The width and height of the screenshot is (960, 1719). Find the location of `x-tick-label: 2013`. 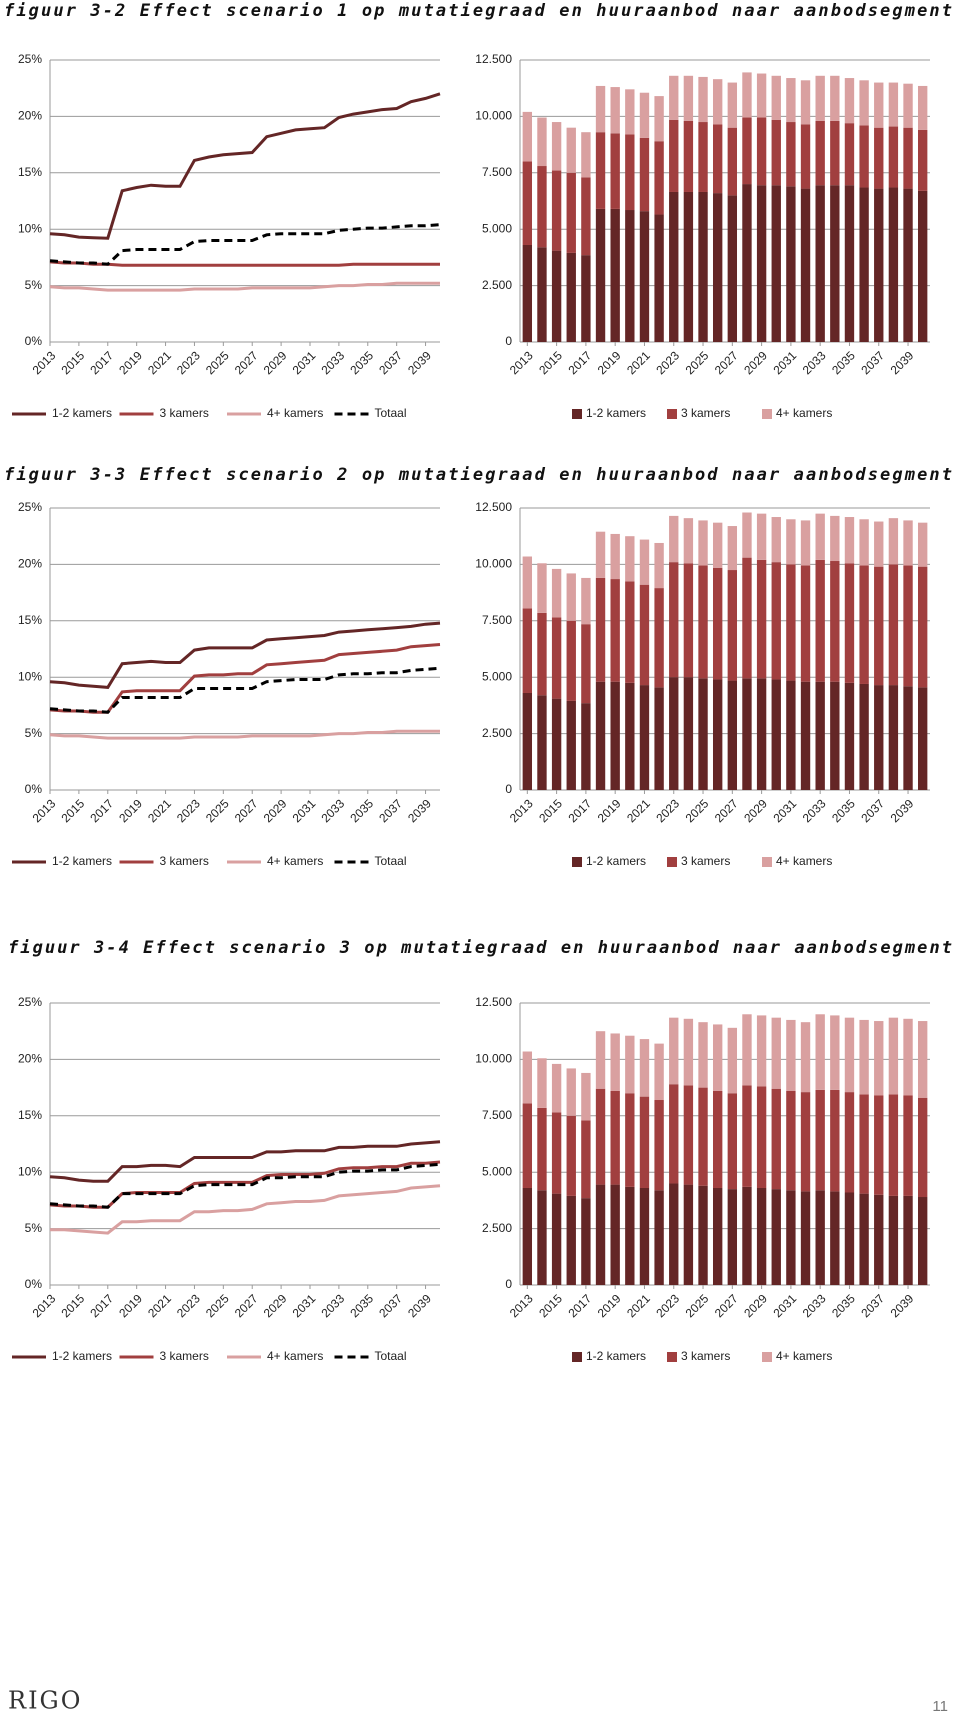

x-tick-label: 2013 is located at coordinates (44, 362).